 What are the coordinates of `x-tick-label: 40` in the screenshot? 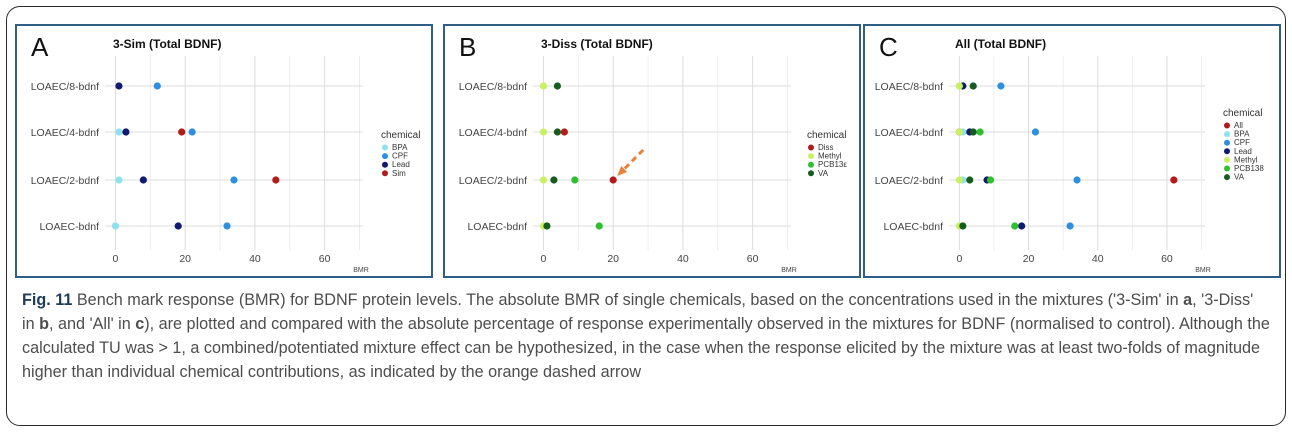 It's located at (255, 259).